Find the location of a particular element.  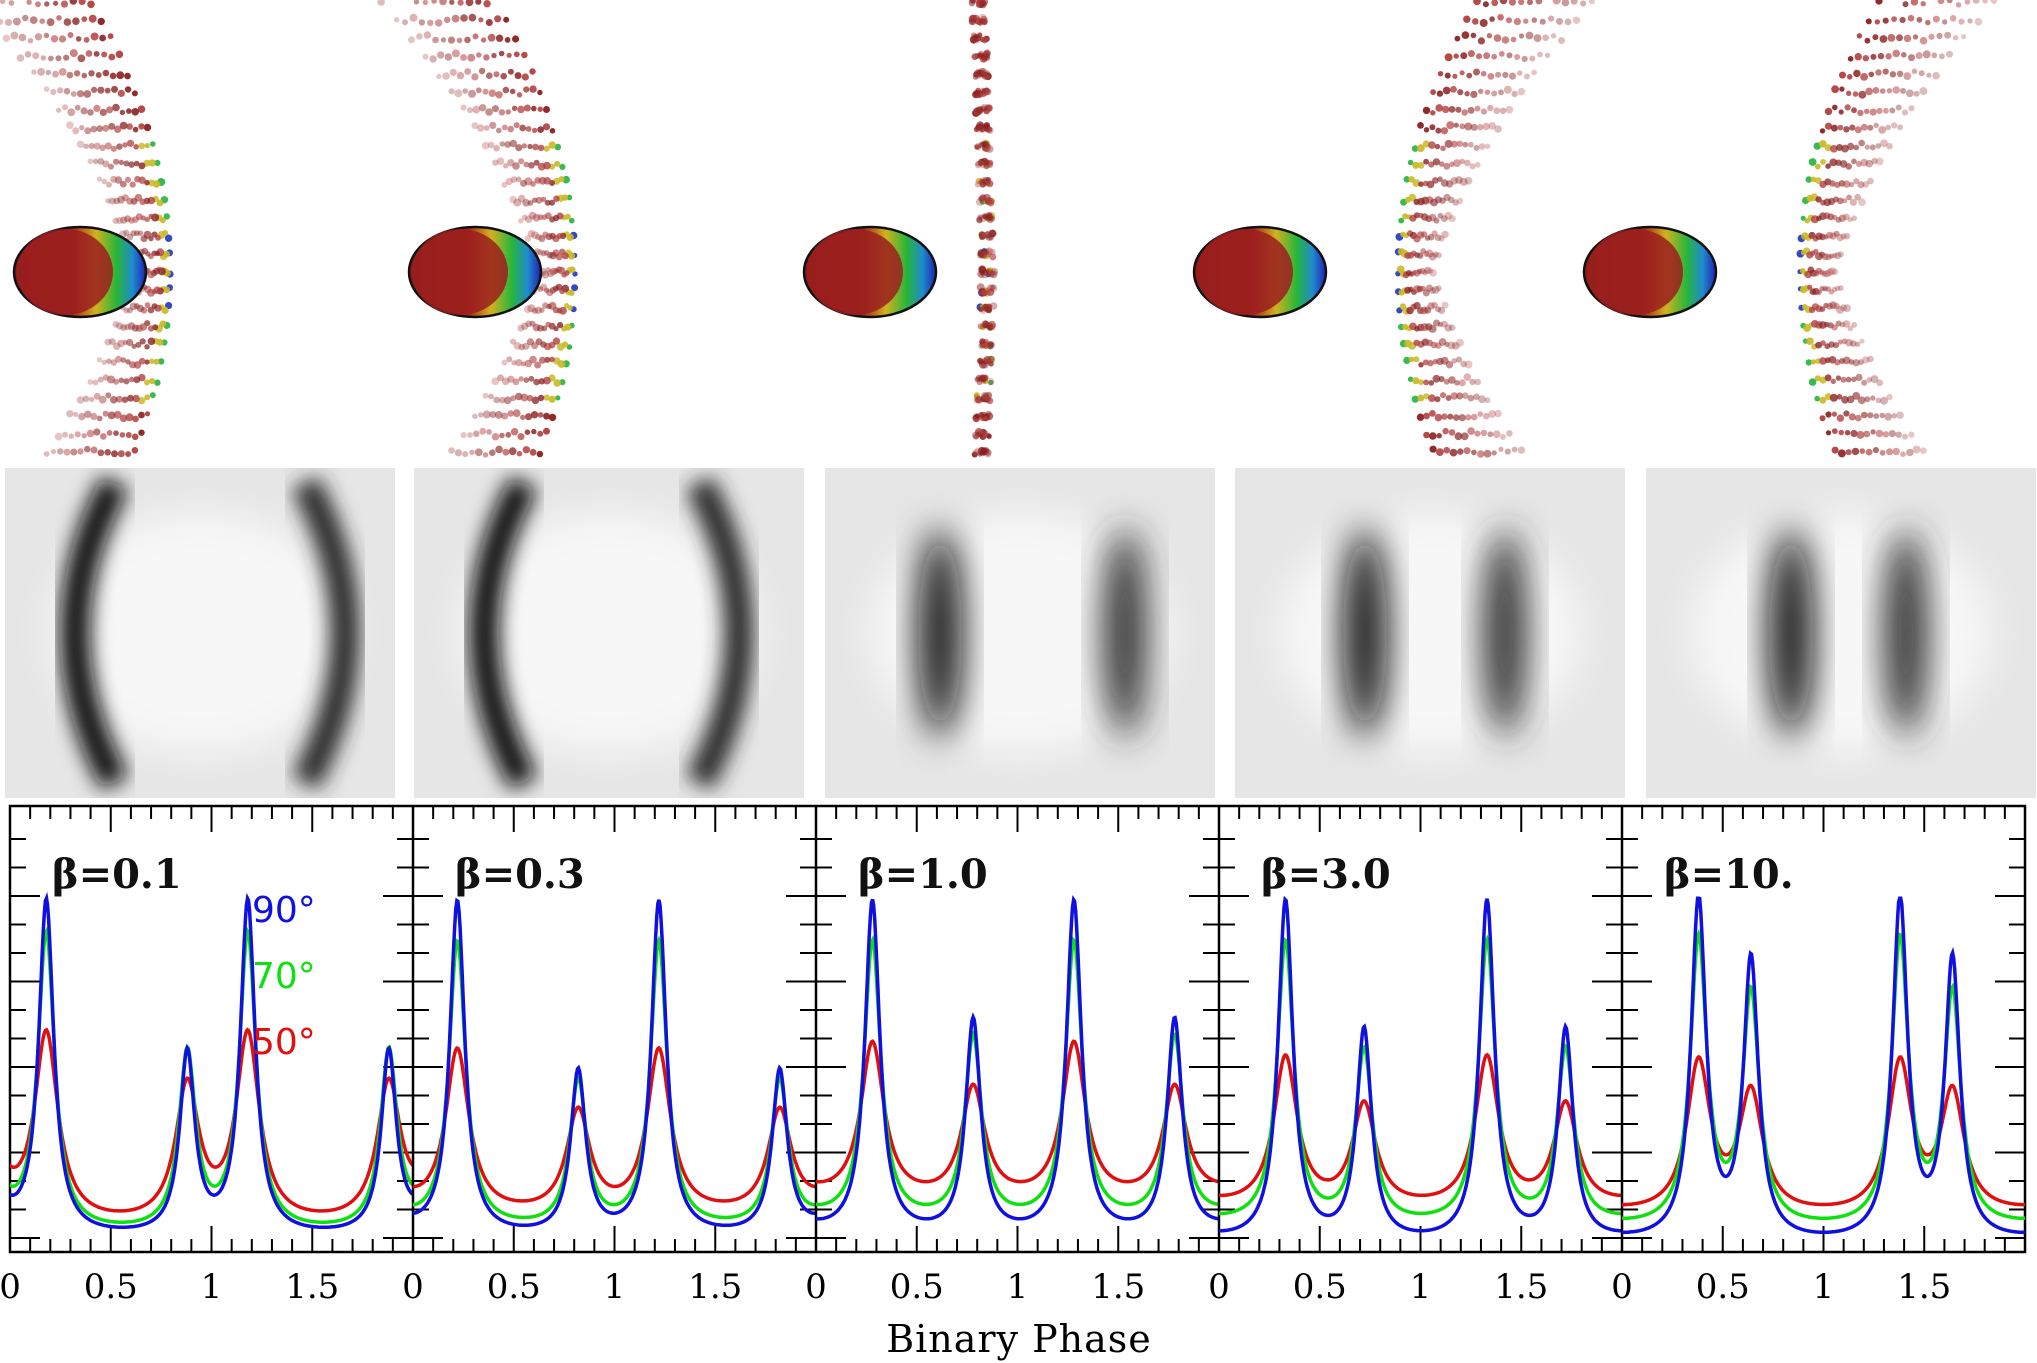

panel-5: 0 0.5 1 1.5 β=10. is located at coordinates (1818, 1056).